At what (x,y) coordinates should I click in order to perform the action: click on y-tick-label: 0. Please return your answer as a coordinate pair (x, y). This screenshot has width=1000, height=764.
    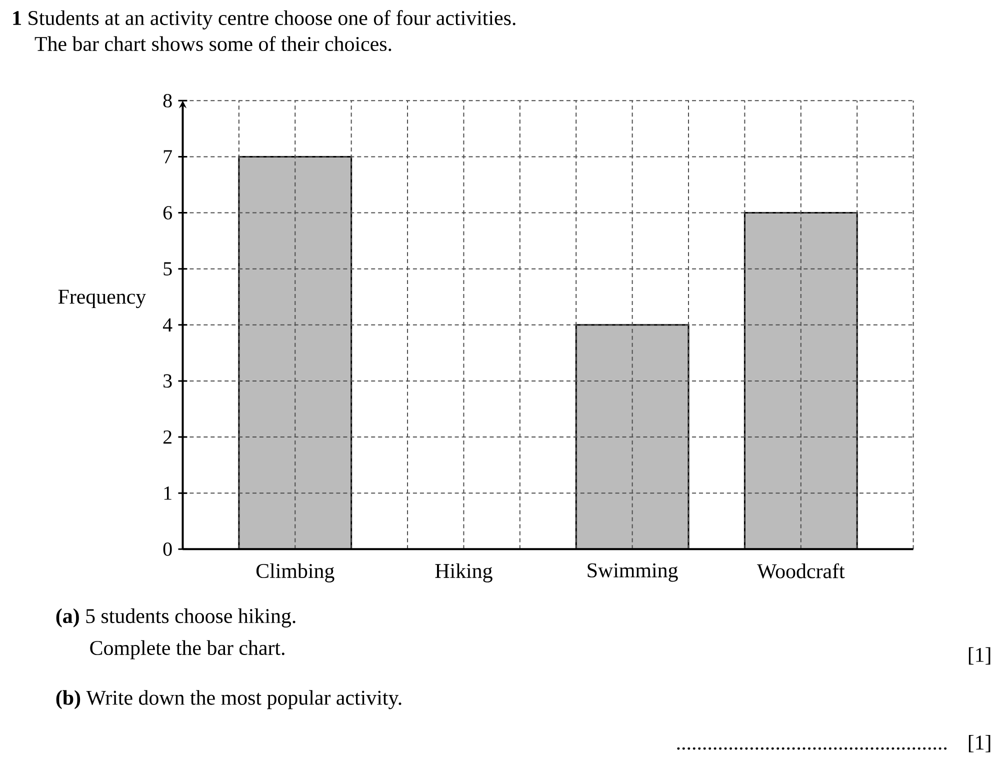
    Looking at the image, I should click on (167, 549).